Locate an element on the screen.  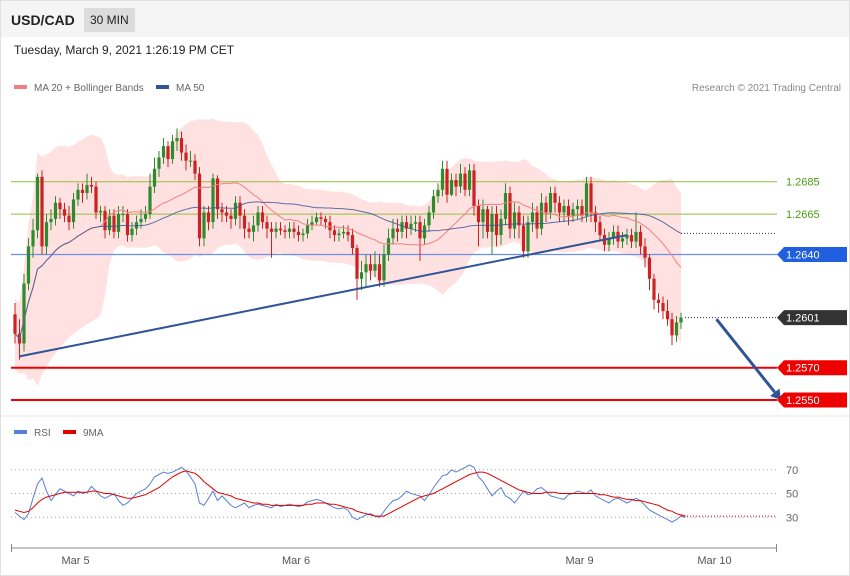
research-credit: Research © 2021 Trading Central is located at coordinates (766, 88).